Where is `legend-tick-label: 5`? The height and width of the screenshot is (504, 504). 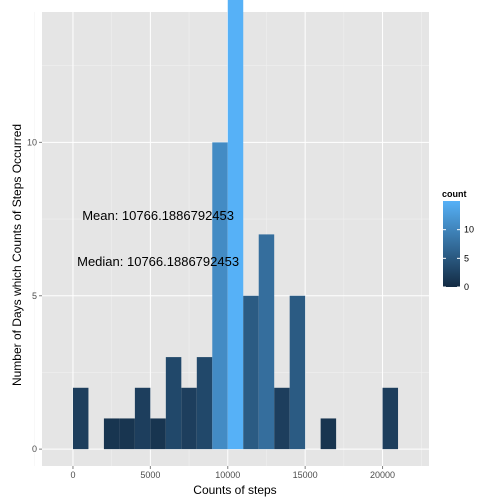
legend-tick-label: 5 is located at coordinates (466, 258).